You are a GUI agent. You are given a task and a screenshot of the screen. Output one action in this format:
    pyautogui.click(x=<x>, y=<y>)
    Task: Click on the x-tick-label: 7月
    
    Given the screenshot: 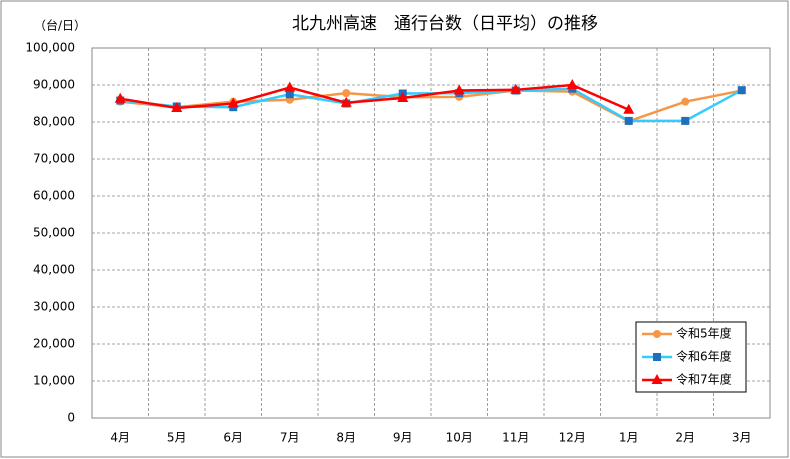 What is the action you would take?
    pyautogui.click(x=290, y=438)
    